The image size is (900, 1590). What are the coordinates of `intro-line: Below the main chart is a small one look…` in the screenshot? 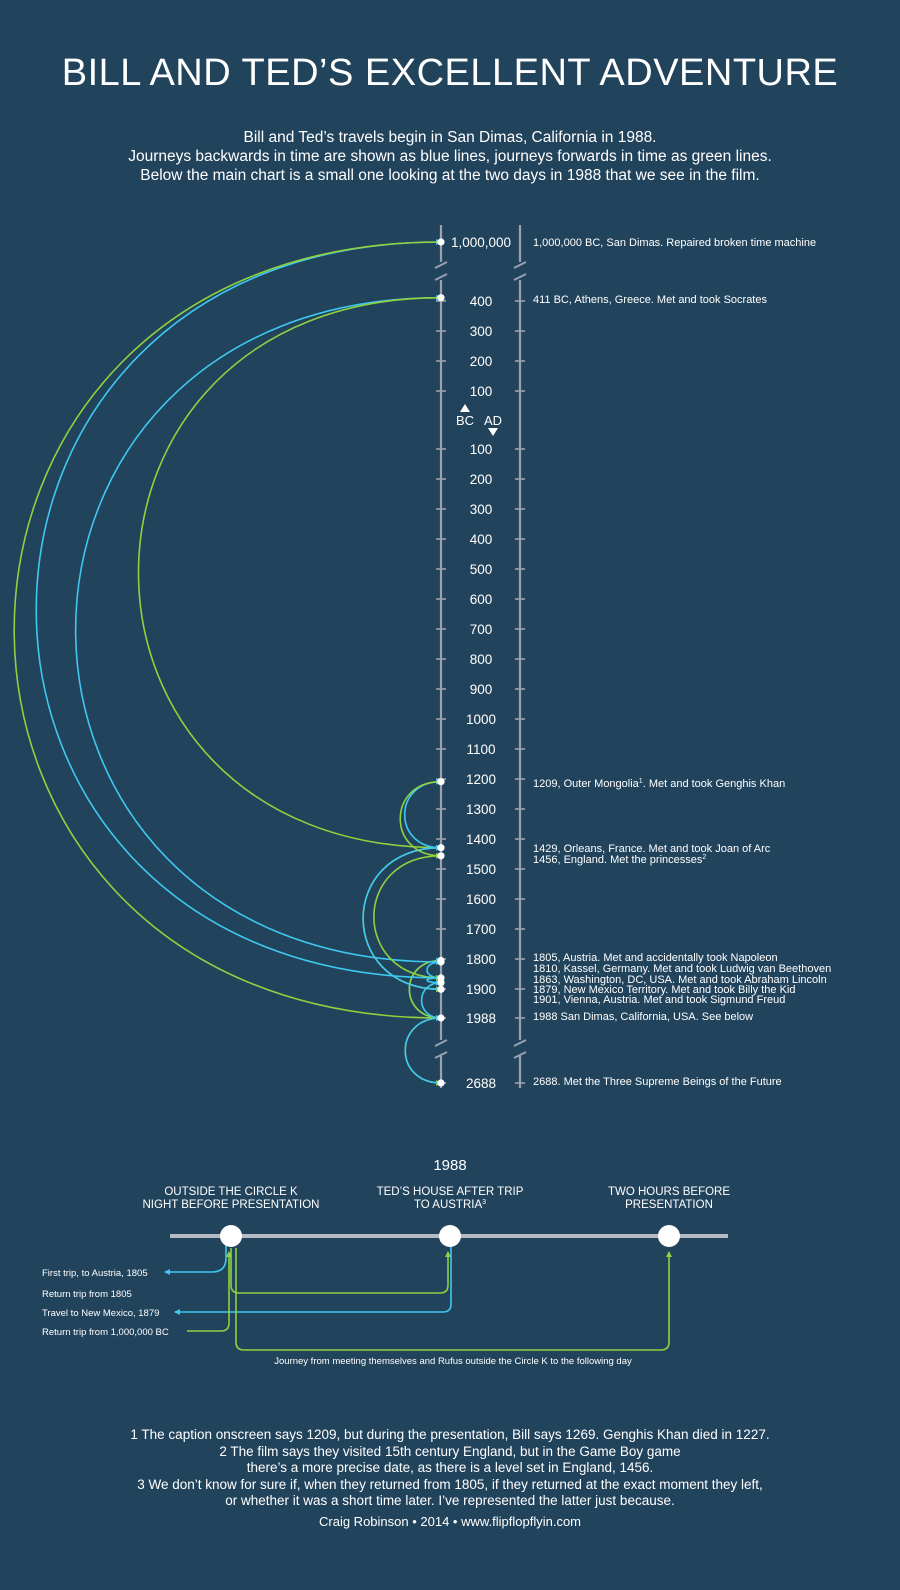 It's located at (450, 175).